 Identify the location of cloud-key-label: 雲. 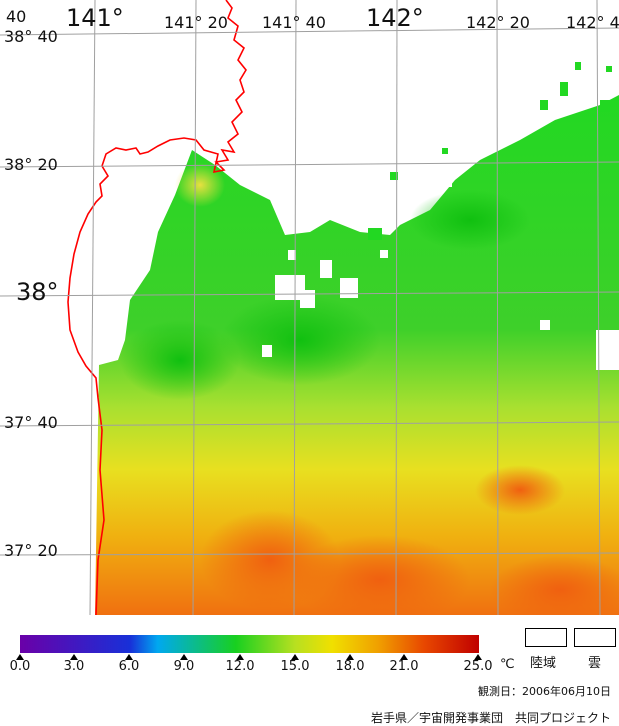
(595, 663).